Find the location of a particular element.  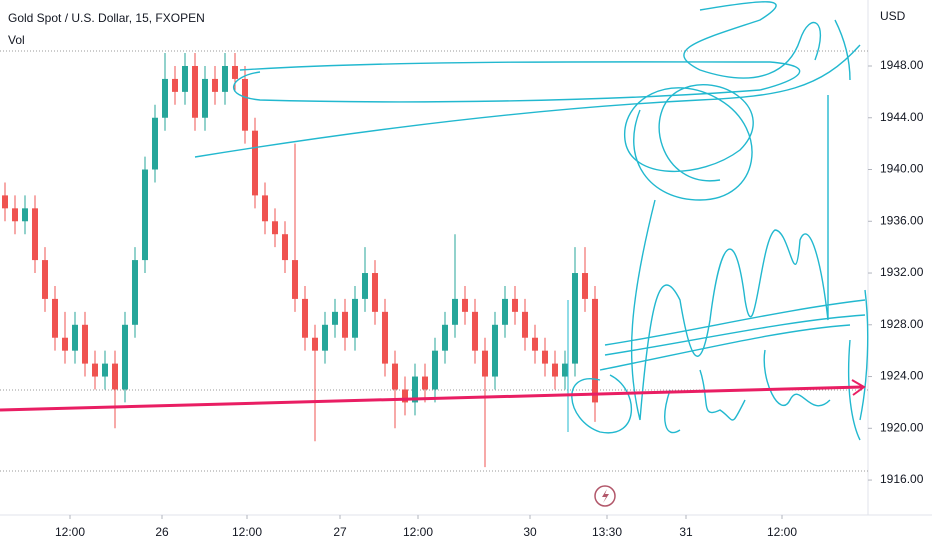

chart-title: Gold Spot / U.S. Dollar, 15, FXOPEN is located at coordinates (106, 18).